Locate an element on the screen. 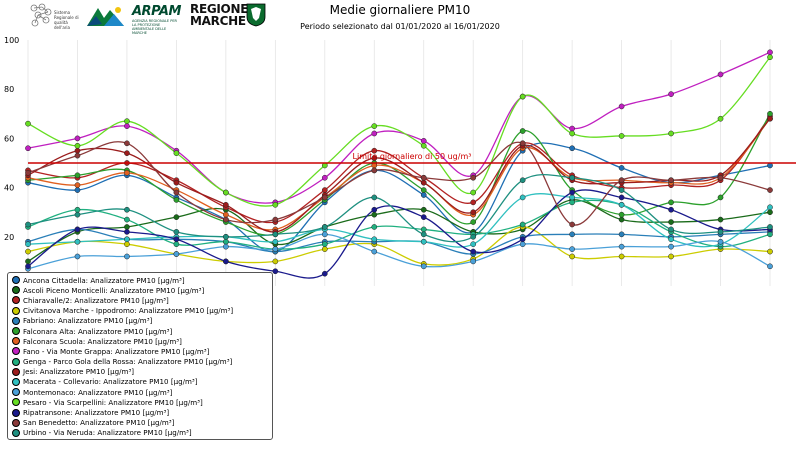  molecule-icon is located at coordinates (41, 15).